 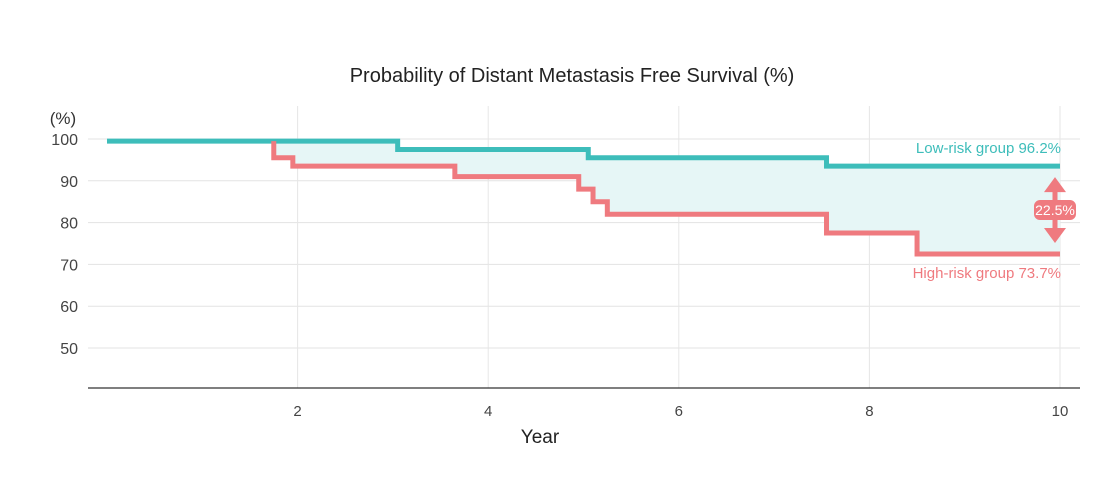 I want to click on difference-label-bg, so click(x=1055, y=210).